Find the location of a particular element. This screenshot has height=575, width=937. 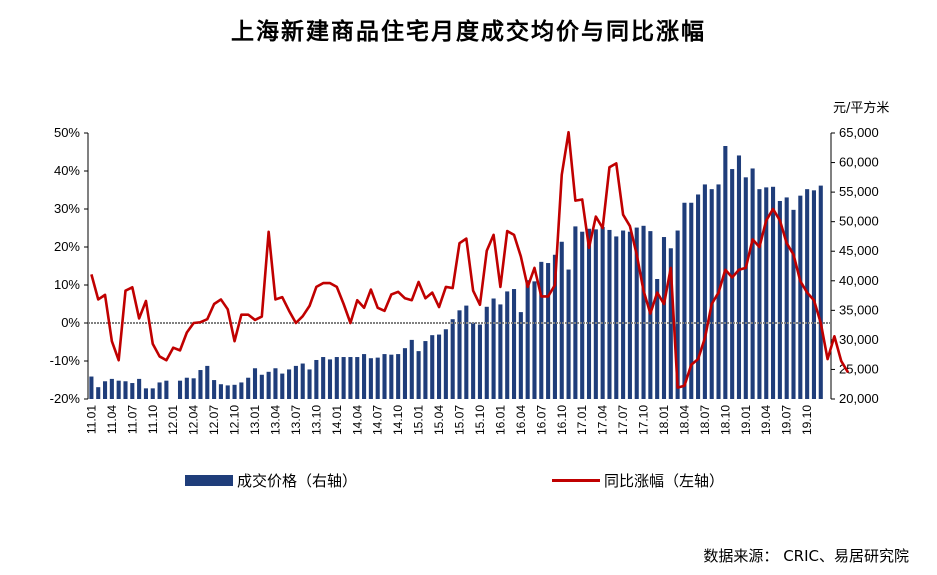

y-right-tick-label: 65,000 is located at coordinates (859, 132).